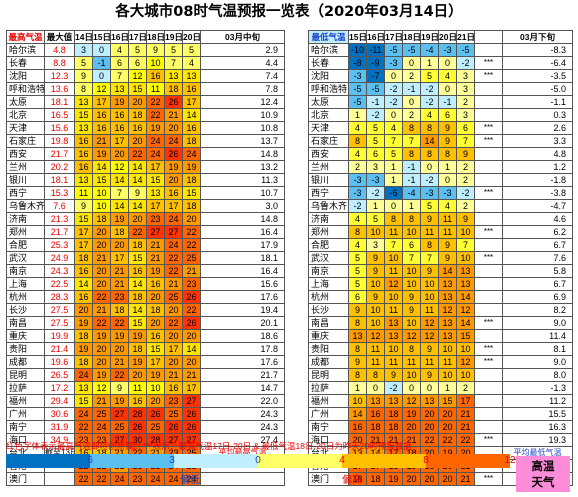 This screenshot has width=578, height=497. What do you see at coordinates (25, 271) in the screenshot?
I see `city-name: 南京` at bounding box center [25, 271].